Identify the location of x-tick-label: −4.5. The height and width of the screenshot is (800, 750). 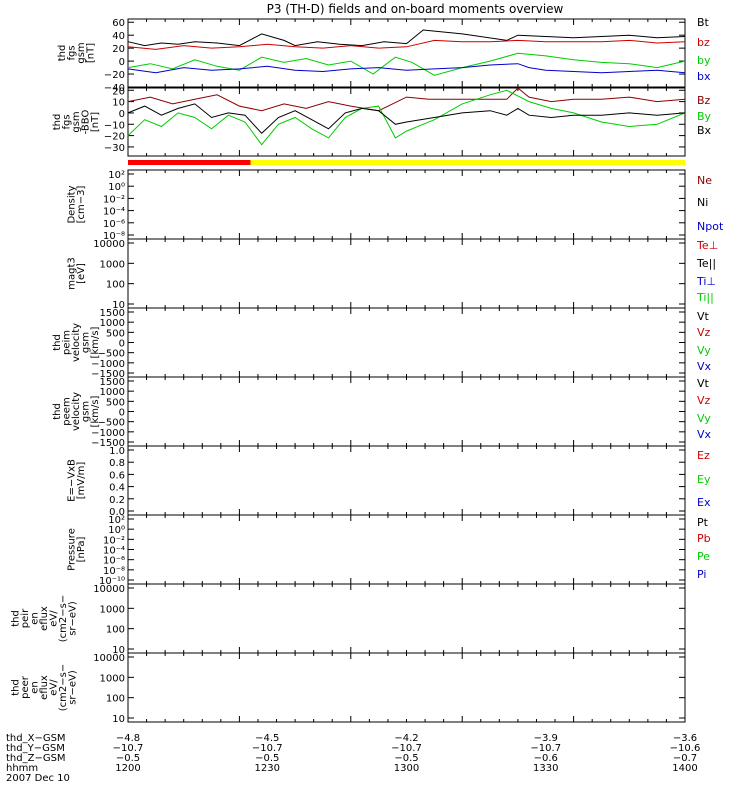
(267, 738).